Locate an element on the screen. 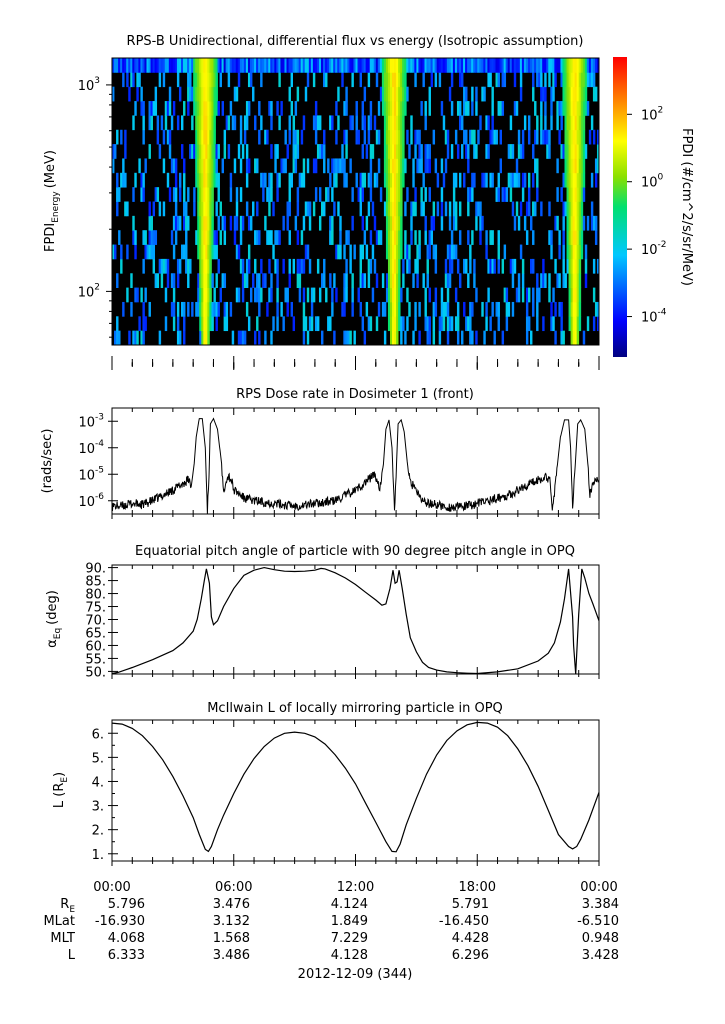 Image resolution: width=725 pixels, height=1024 pixels. y-tick-label: 3. is located at coordinates (98, 807).